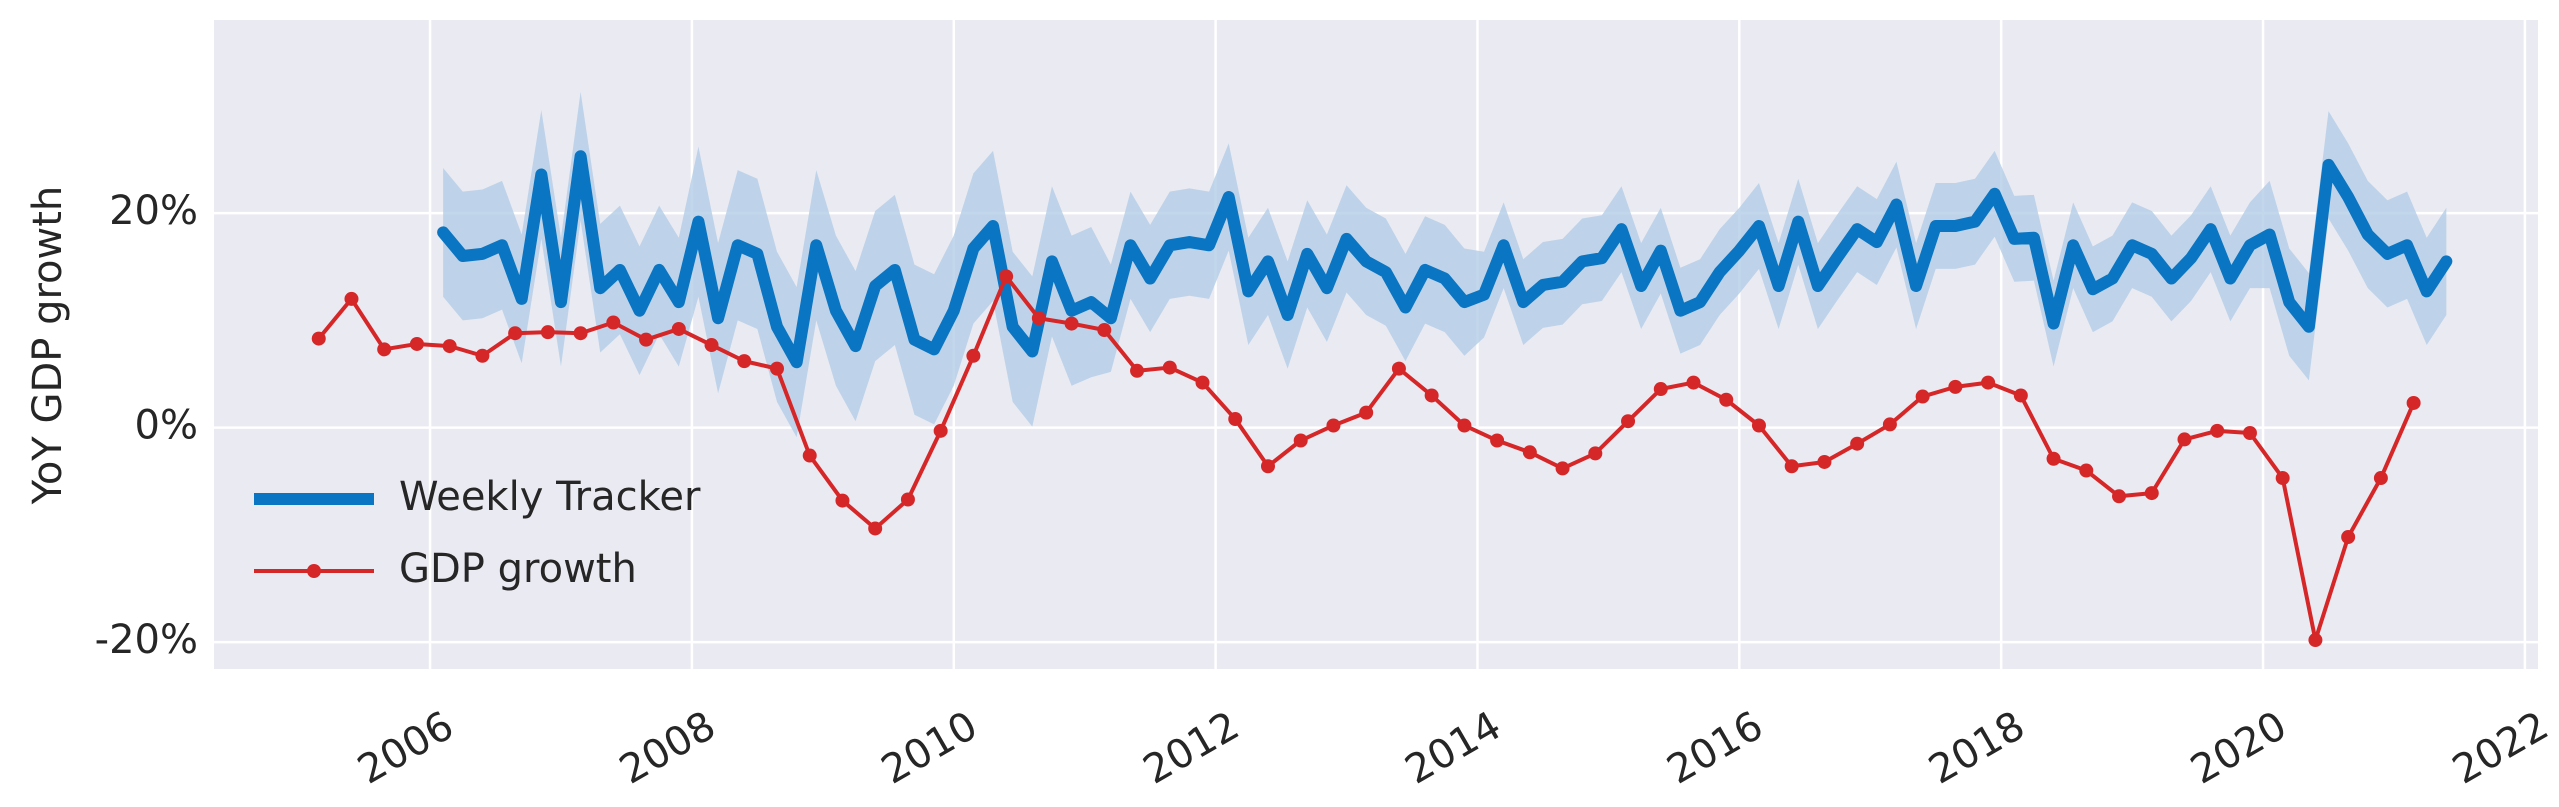 This screenshot has height=807, width=2559. Describe the element at coordinates (667, 748) in the screenshot. I see `x-tick-label: 2008` at that location.